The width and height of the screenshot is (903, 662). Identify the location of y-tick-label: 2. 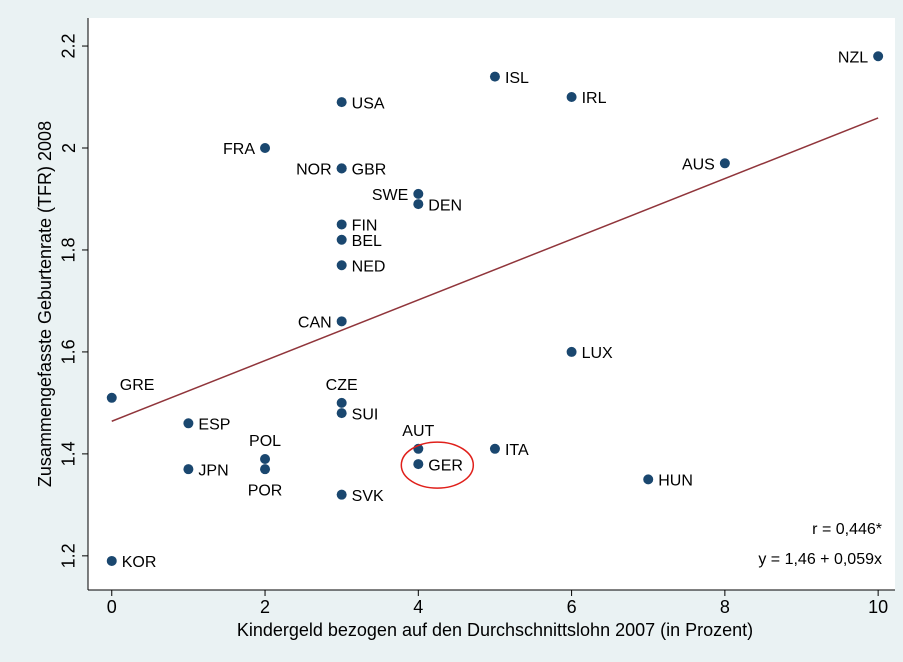
(69, 148).